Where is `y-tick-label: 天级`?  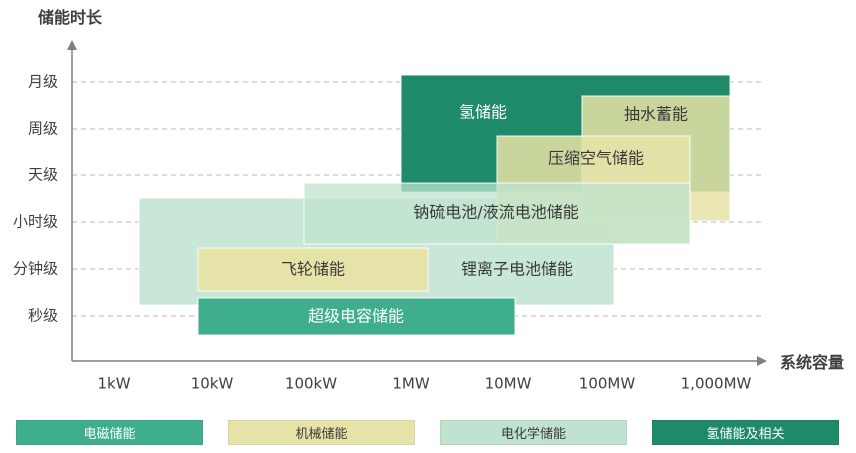
y-tick-label: 天级 is located at coordinates (43, 175).